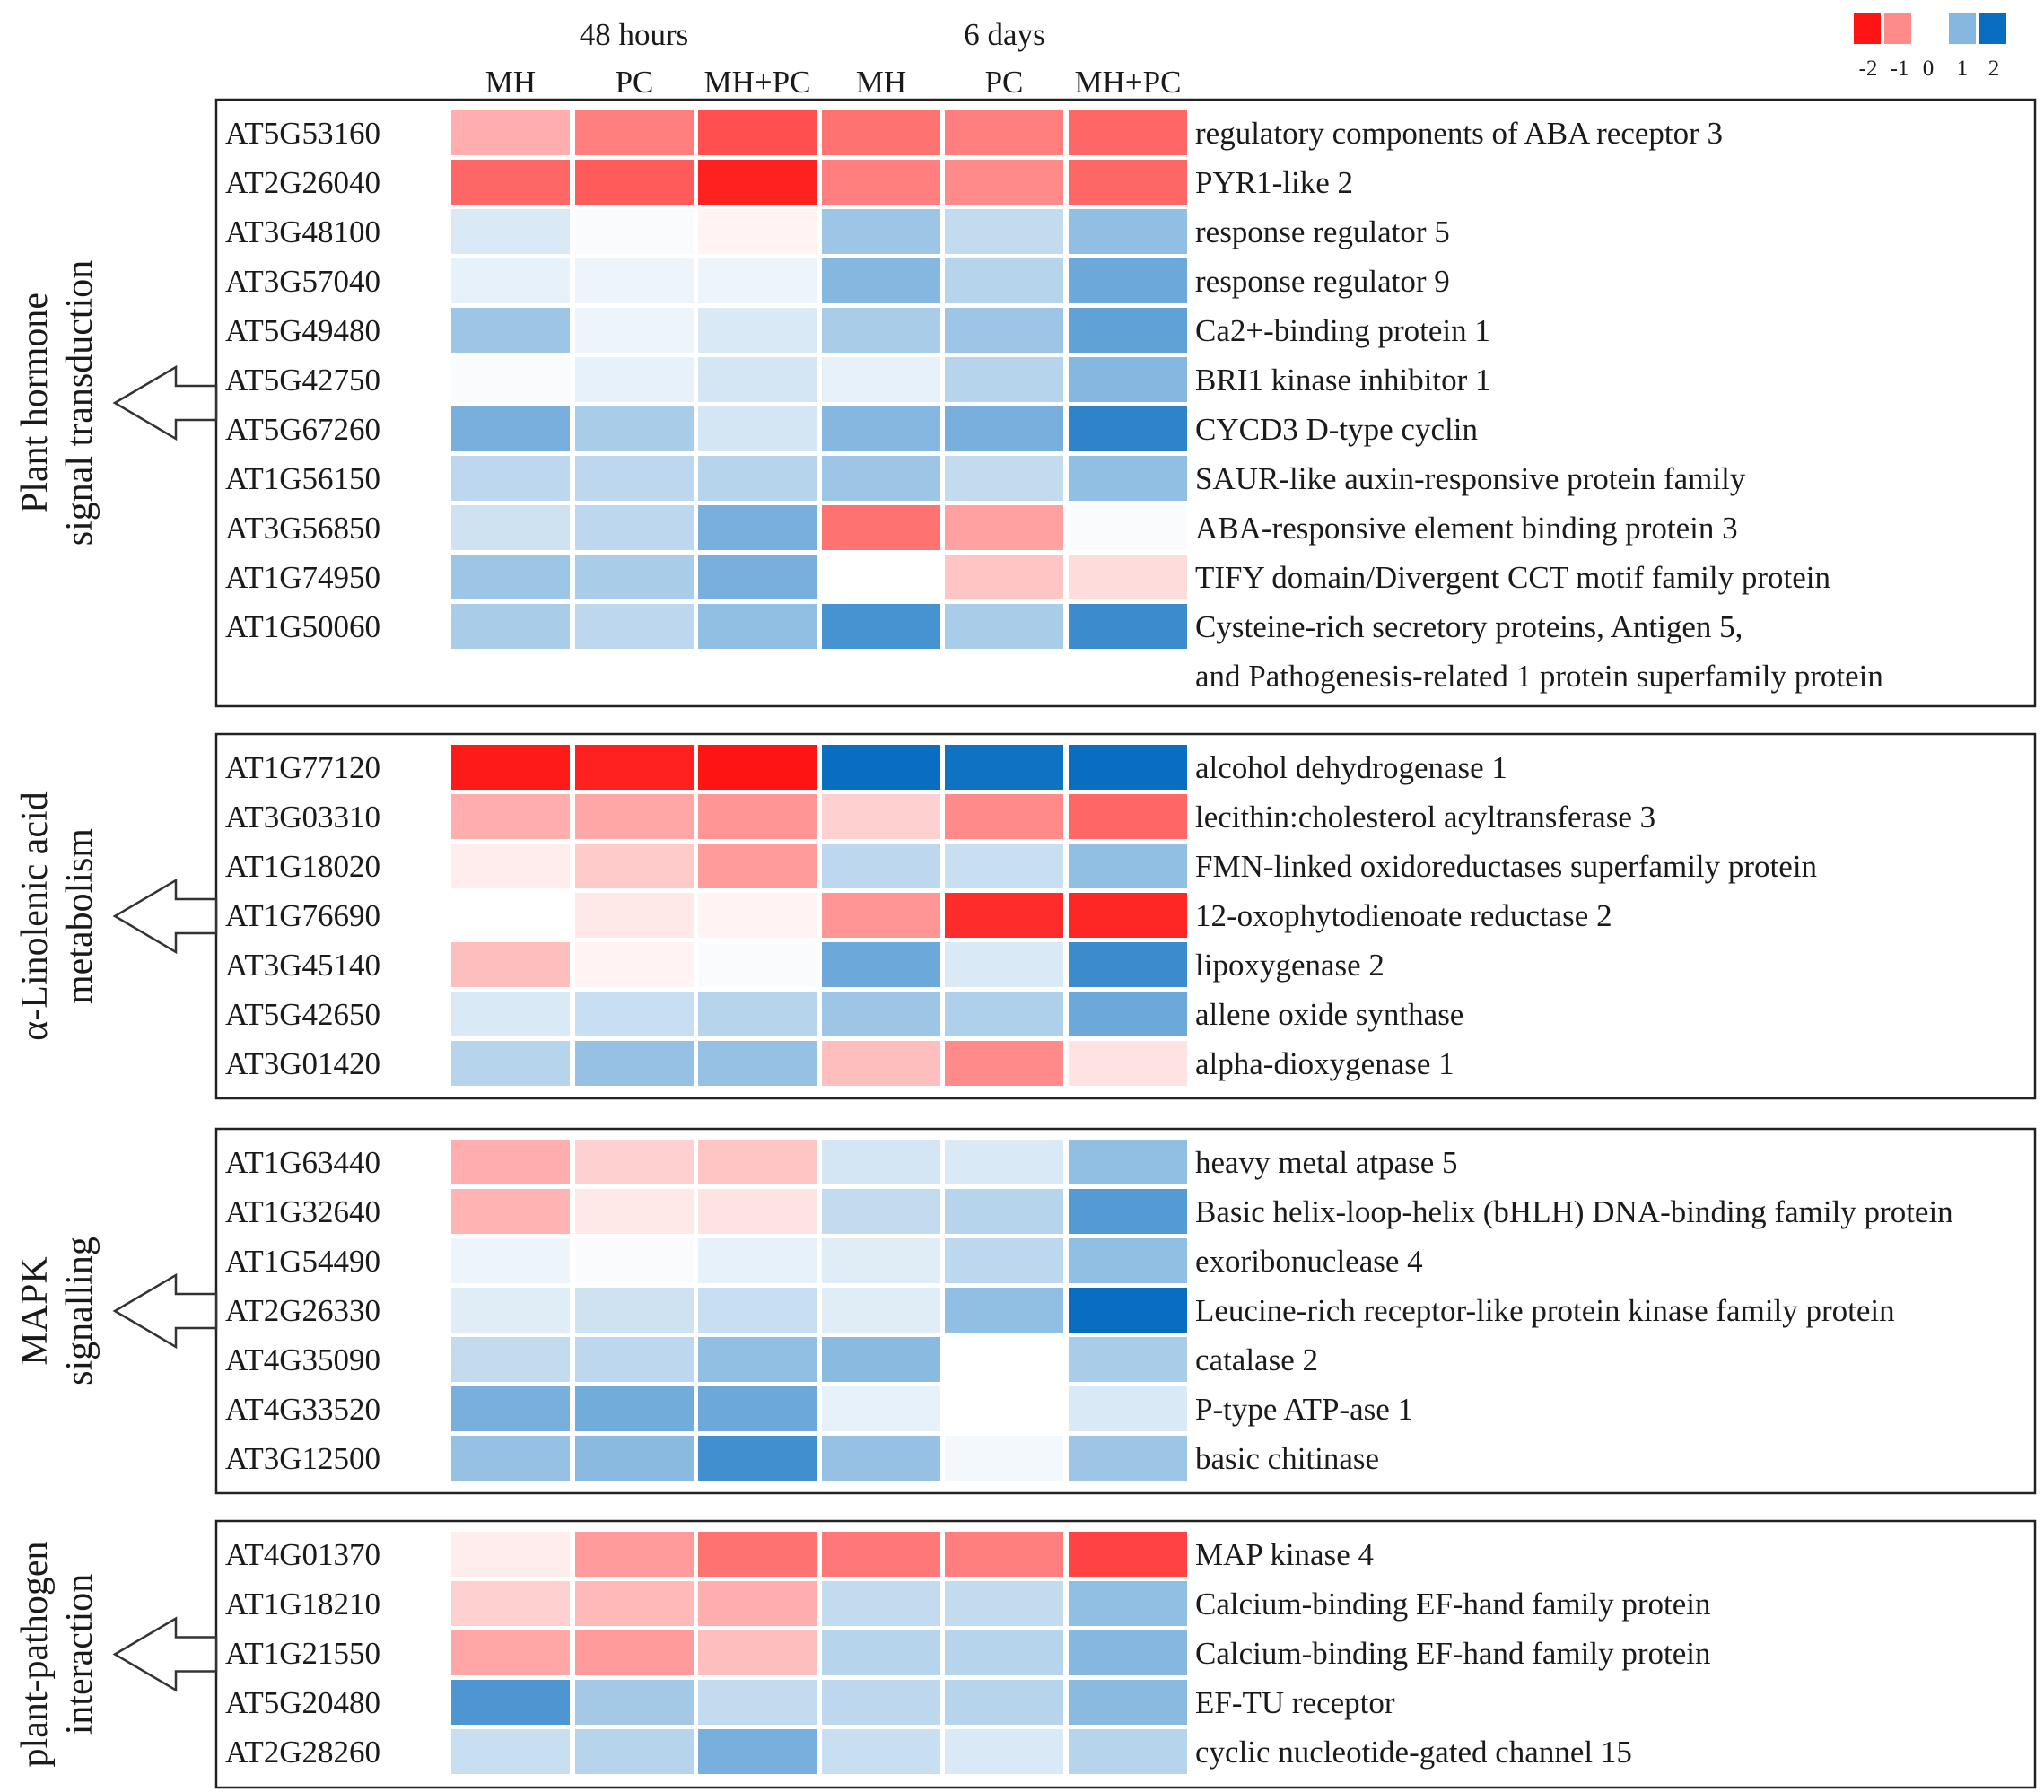  Describe the element at coordinates (1290, 966) in the screenshot. I see `gene-description: lipoxygenase 2` at that location.